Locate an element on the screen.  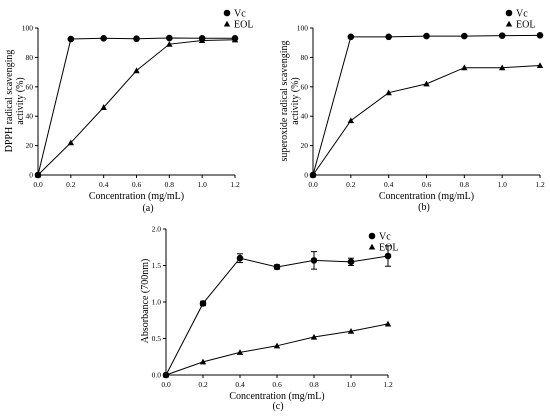
y-tick-label: 1.0 is located at coordinates (157, 302).